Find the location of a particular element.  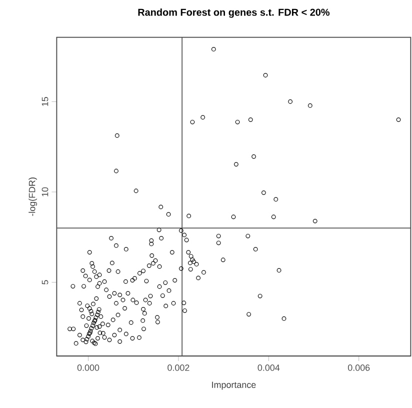

y-tick-label: 15 is located at coordinates (45, 101).